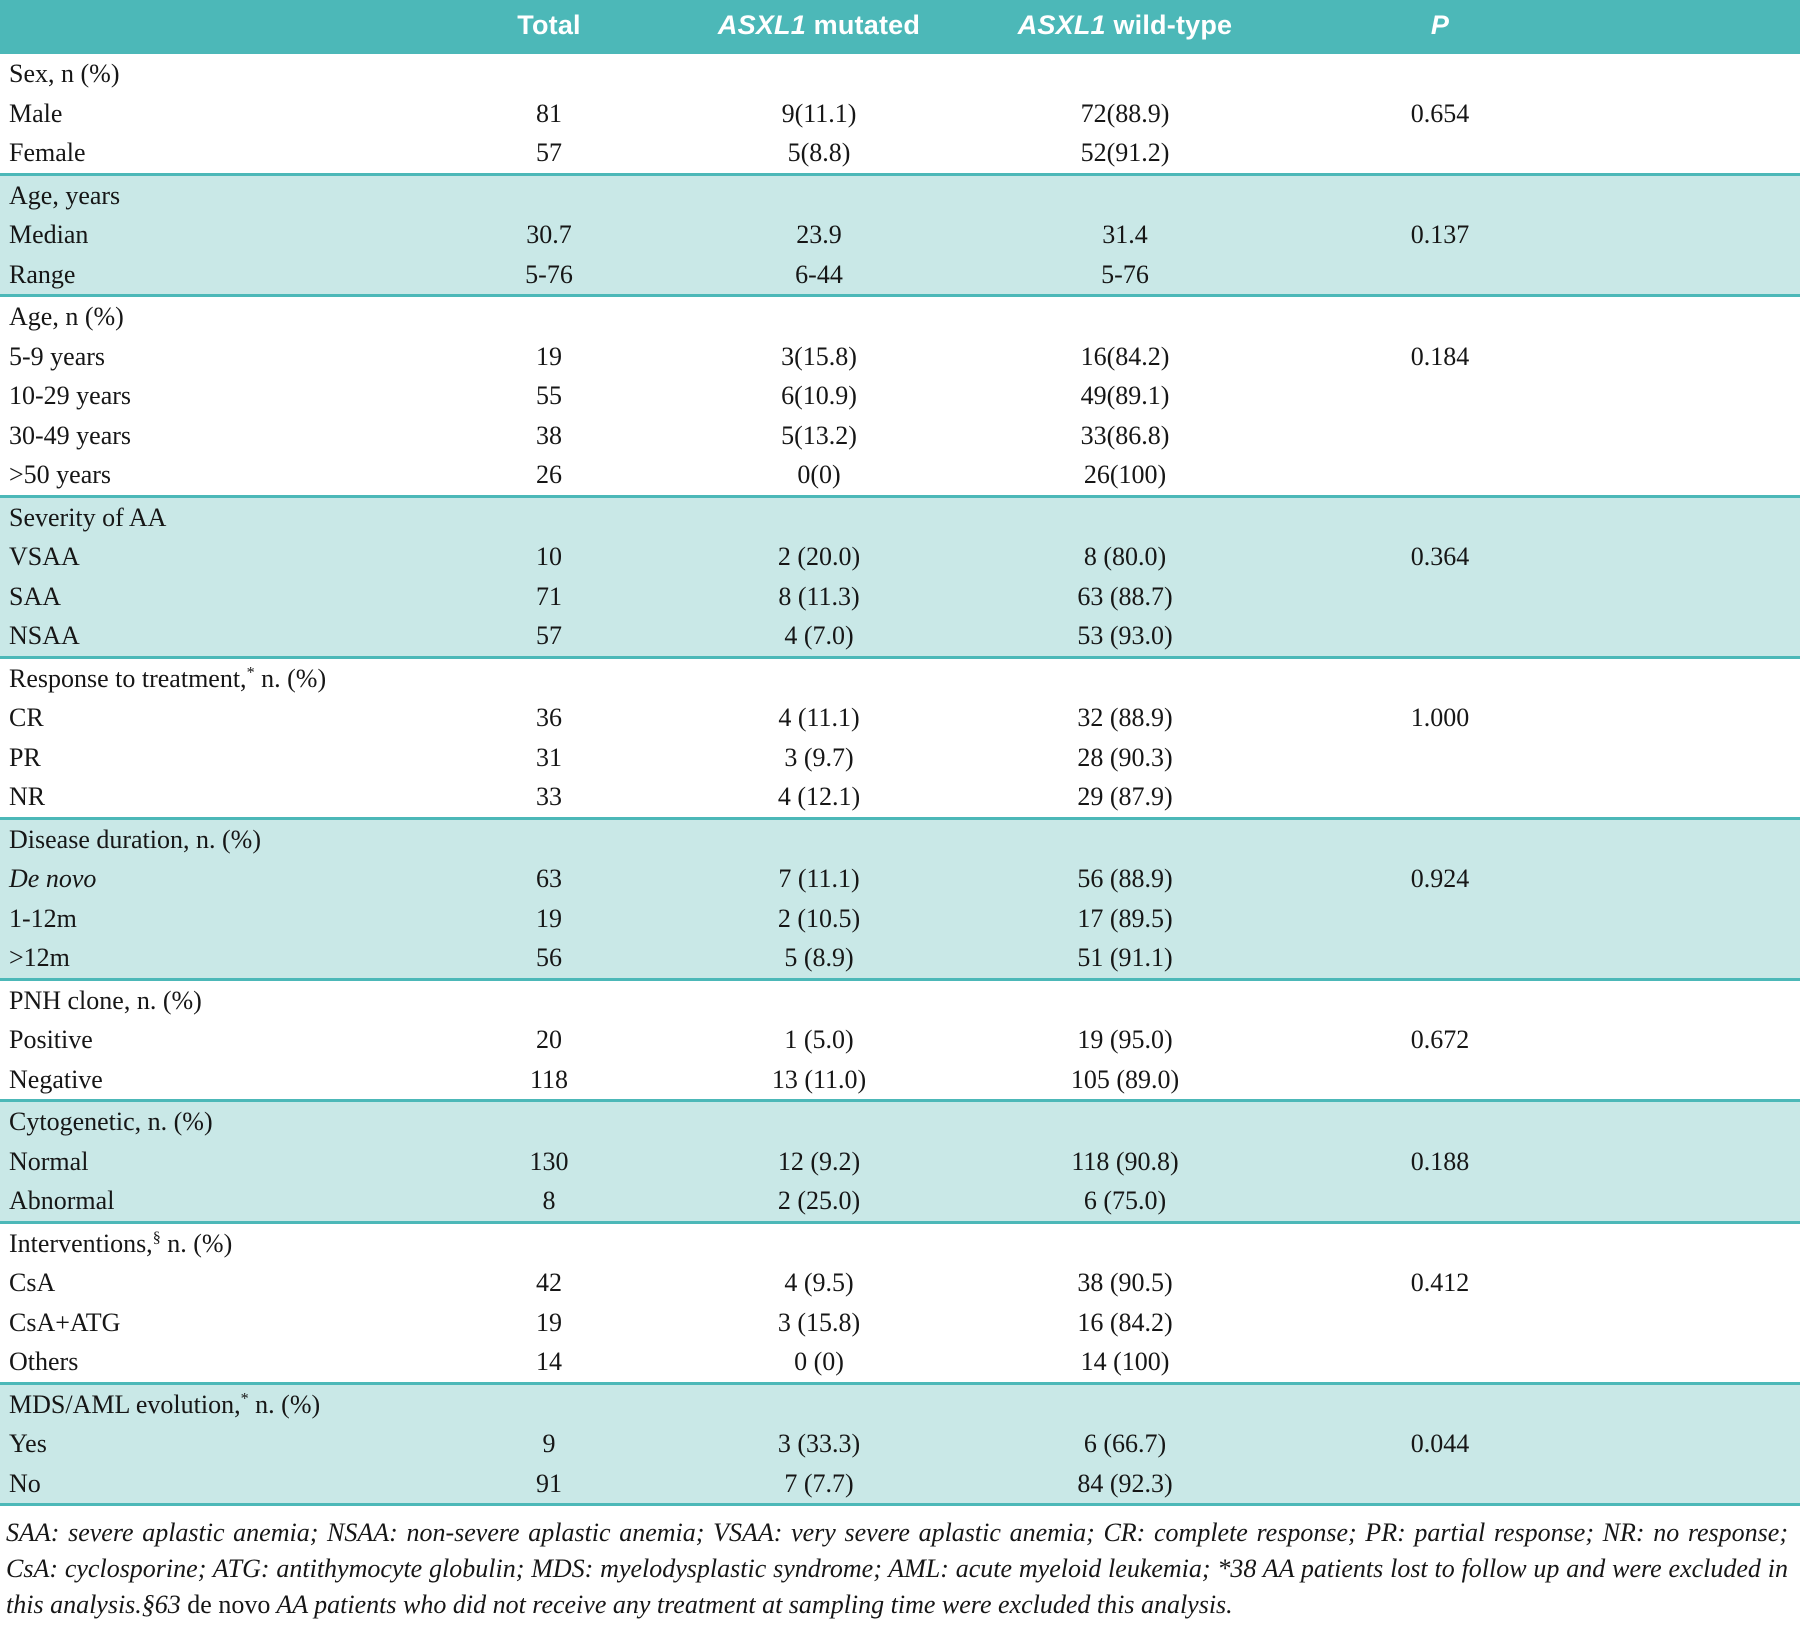  I want to click on cell-total: 118, so click(549, 1079).